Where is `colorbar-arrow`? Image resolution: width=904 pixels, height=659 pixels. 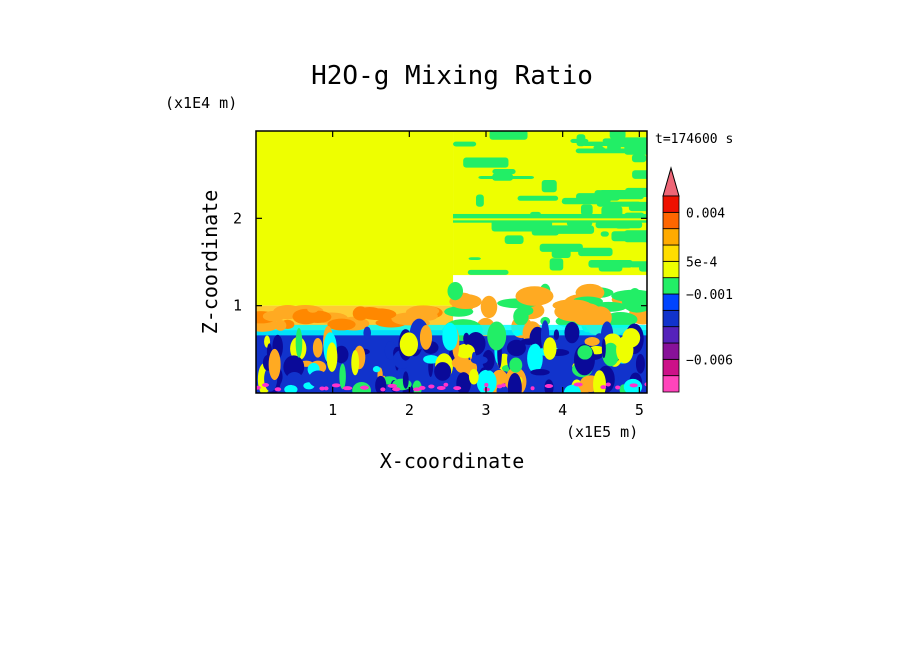
colorbar-arrow is located at coordinates (671, 181).